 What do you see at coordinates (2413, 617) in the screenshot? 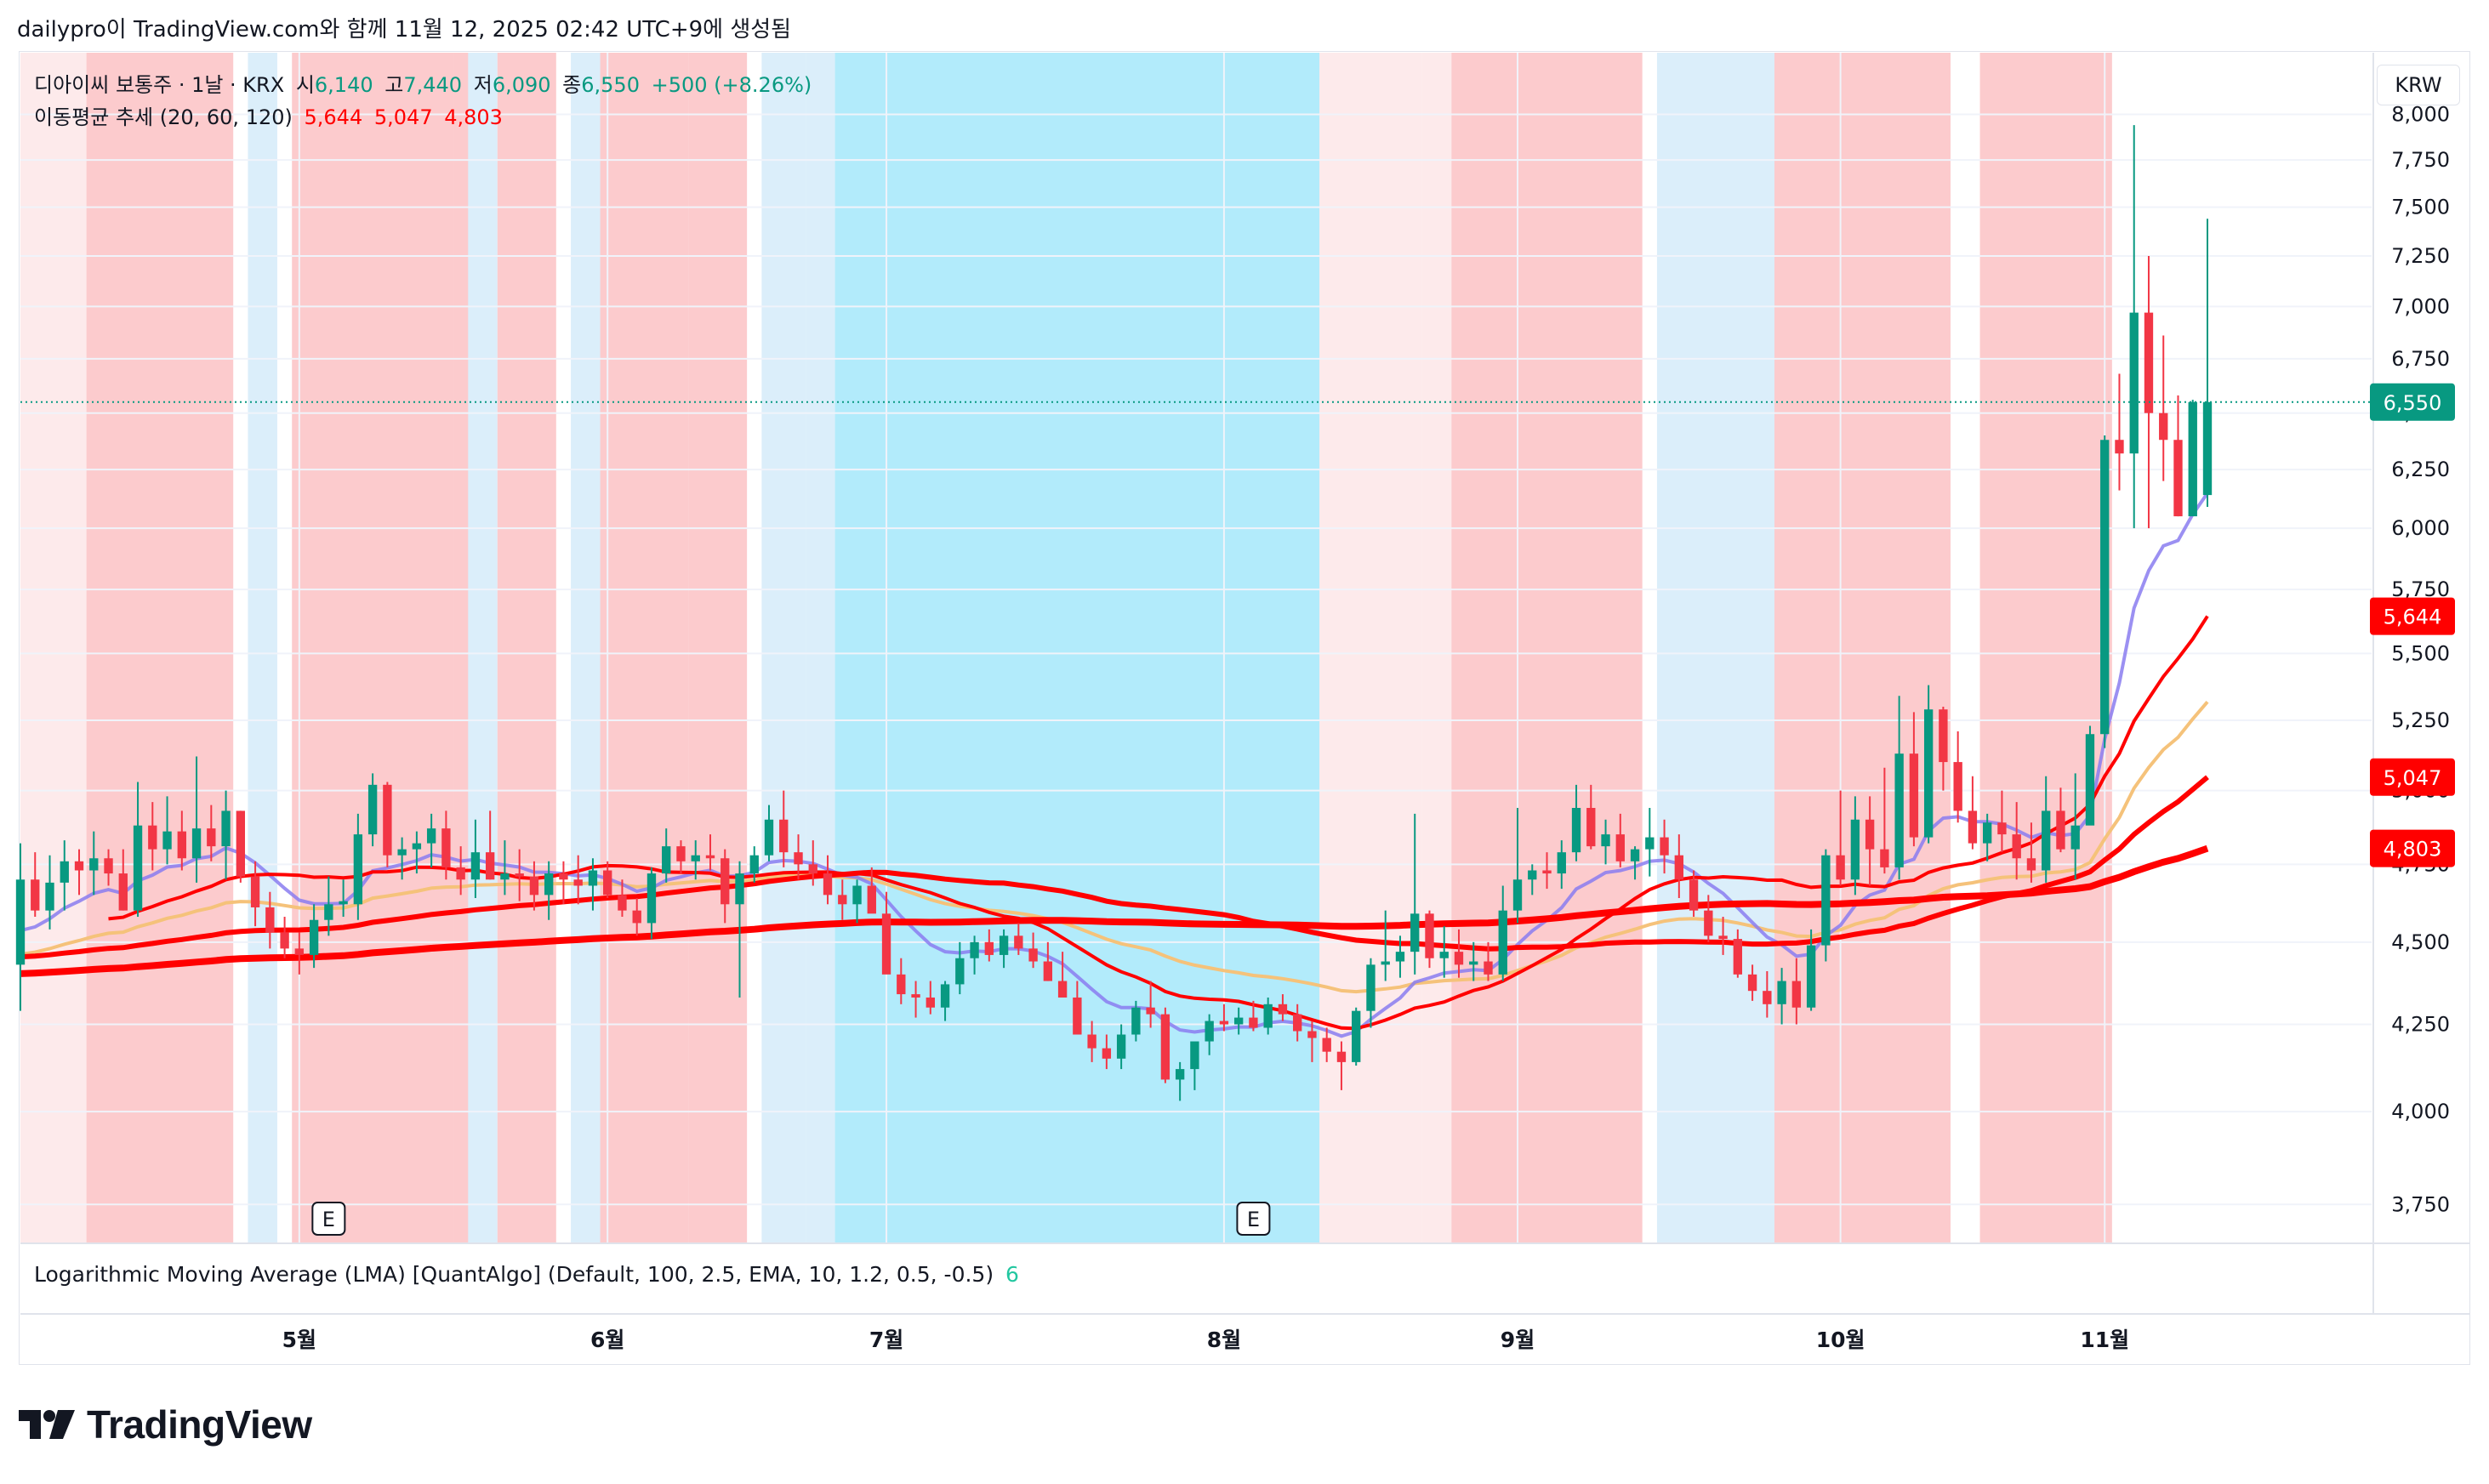
I see `price-axis-label-text: 5,644` at bounding box center [2413, 617].